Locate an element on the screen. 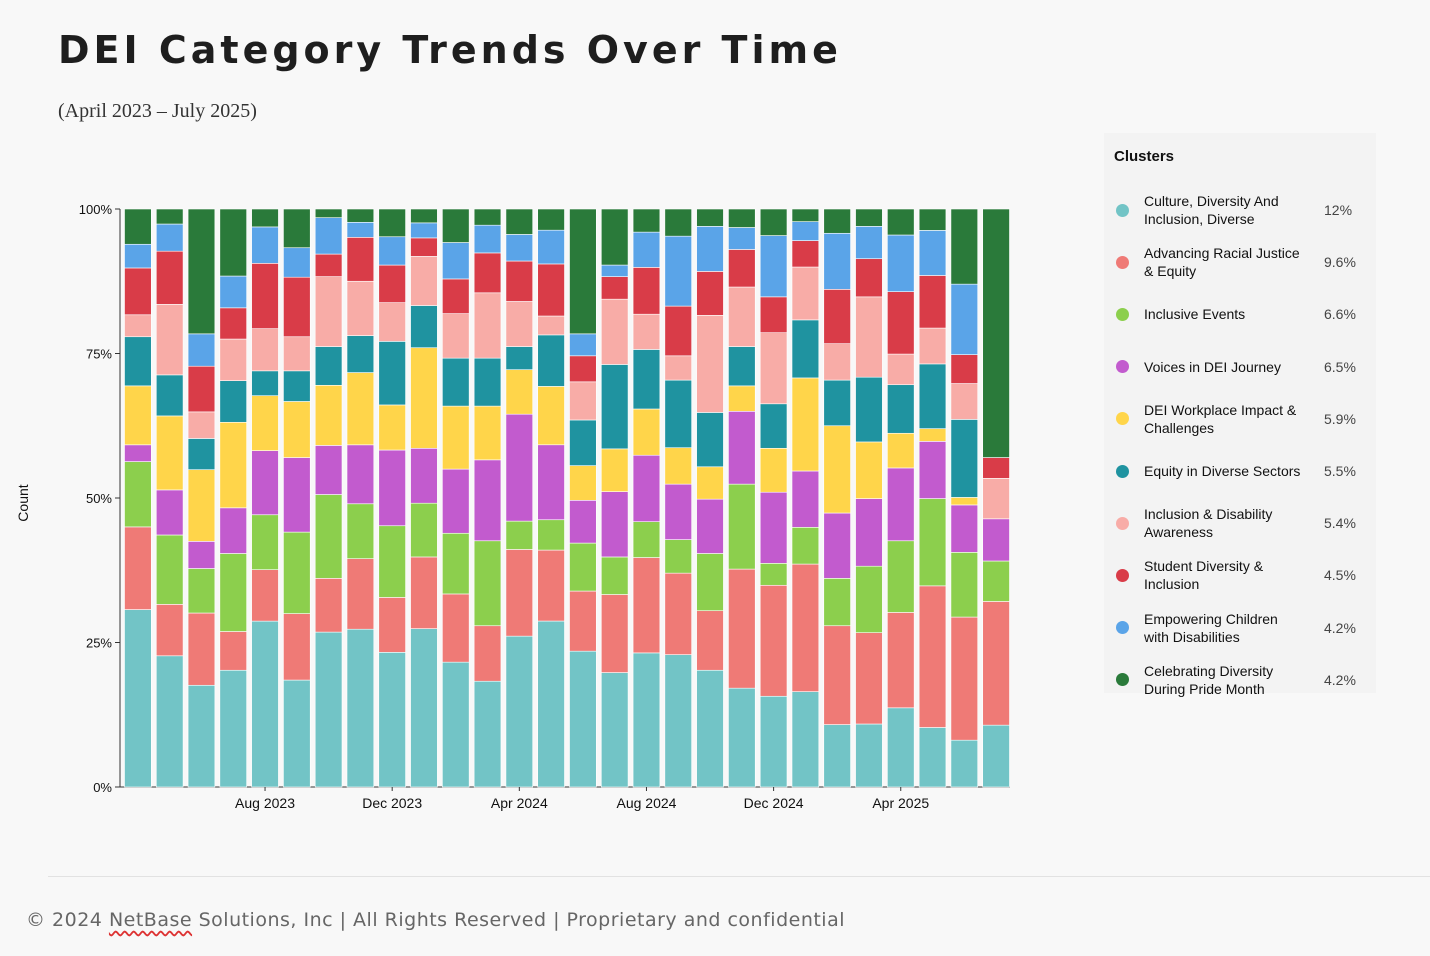 Image resolution: width=1430 pixels, height=956 pixels. x-tick-label: Dec 2023 is located at coordinates (392, 803).